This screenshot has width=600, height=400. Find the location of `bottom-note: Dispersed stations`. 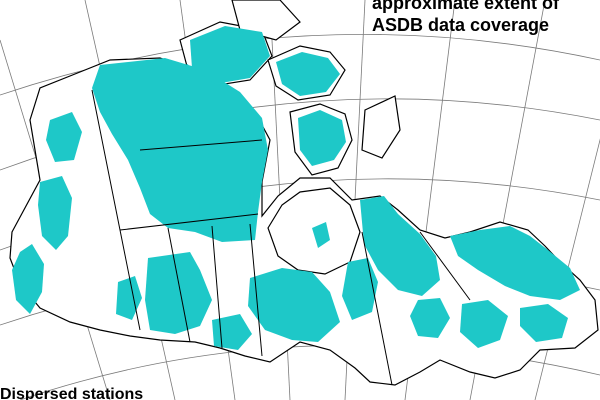

bottom-note: Dispersed stations is located at coordinates (72, 393).